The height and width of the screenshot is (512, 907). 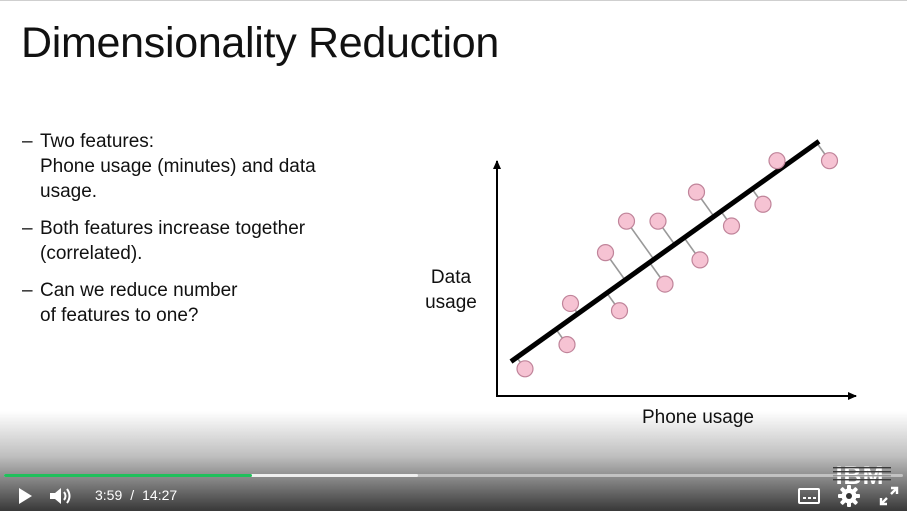 I want to click on settings-icon, so click(x=849, y=496).